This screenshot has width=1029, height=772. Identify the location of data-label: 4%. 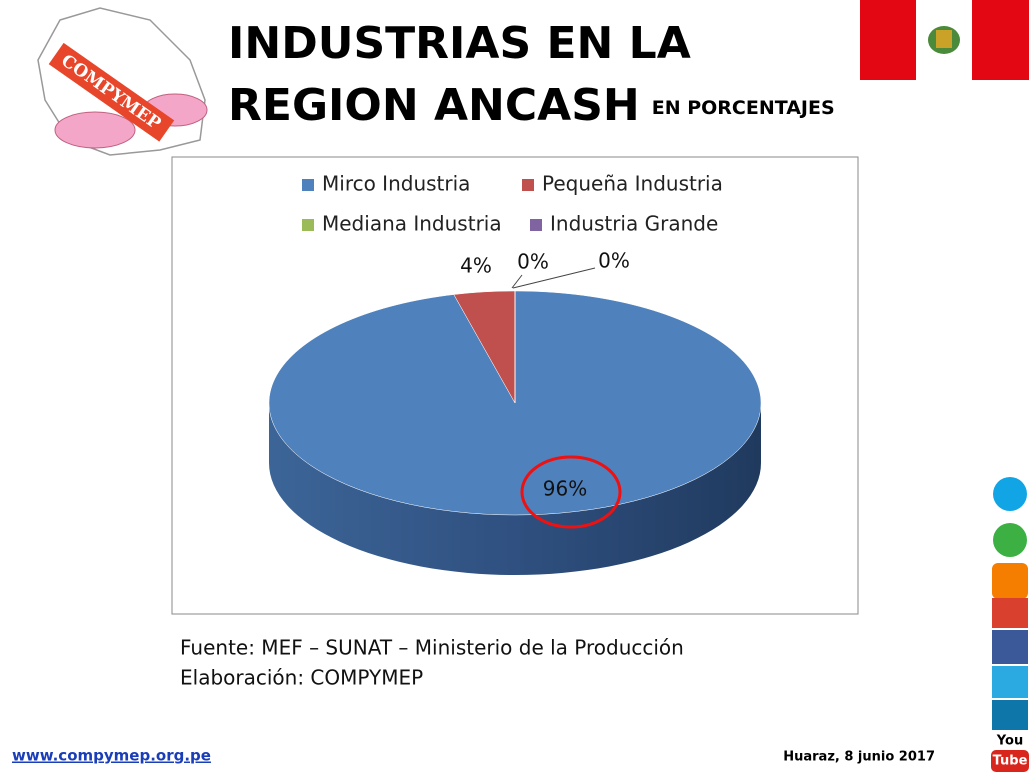
(476, 266).